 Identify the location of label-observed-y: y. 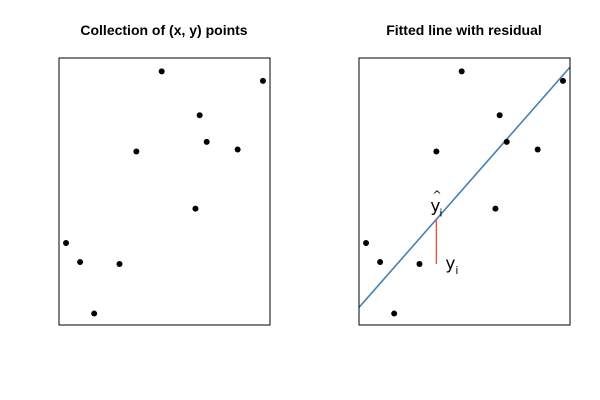
(450, 264).